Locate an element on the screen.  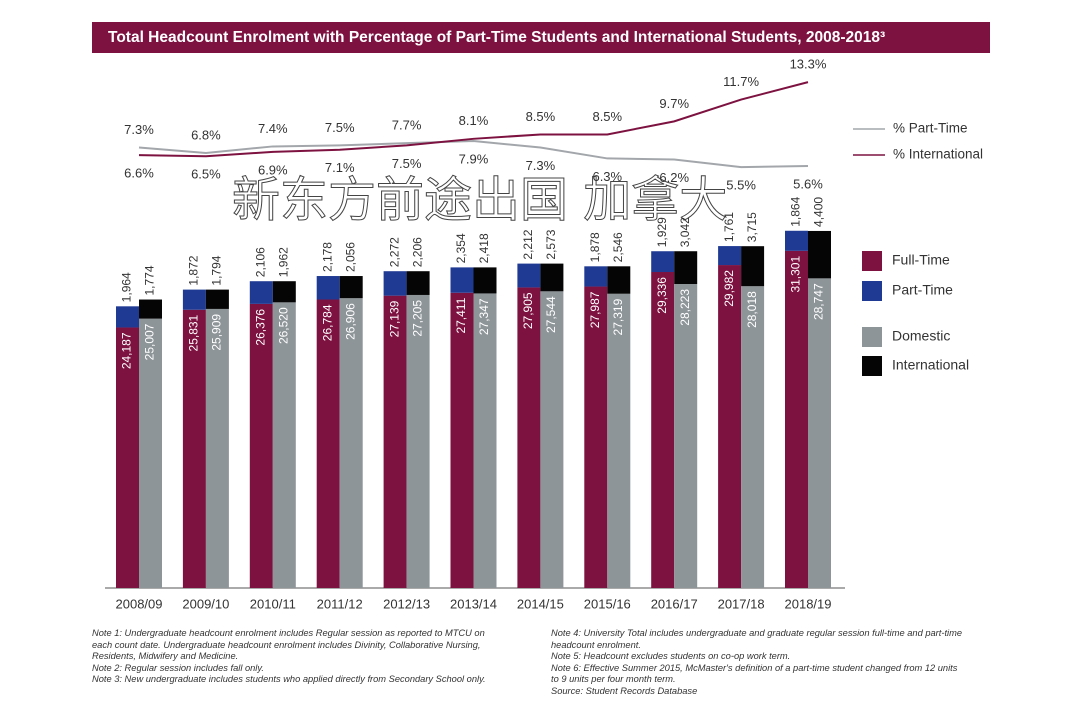
line-value-label: 8.5% is located at coordinates (541, 116).